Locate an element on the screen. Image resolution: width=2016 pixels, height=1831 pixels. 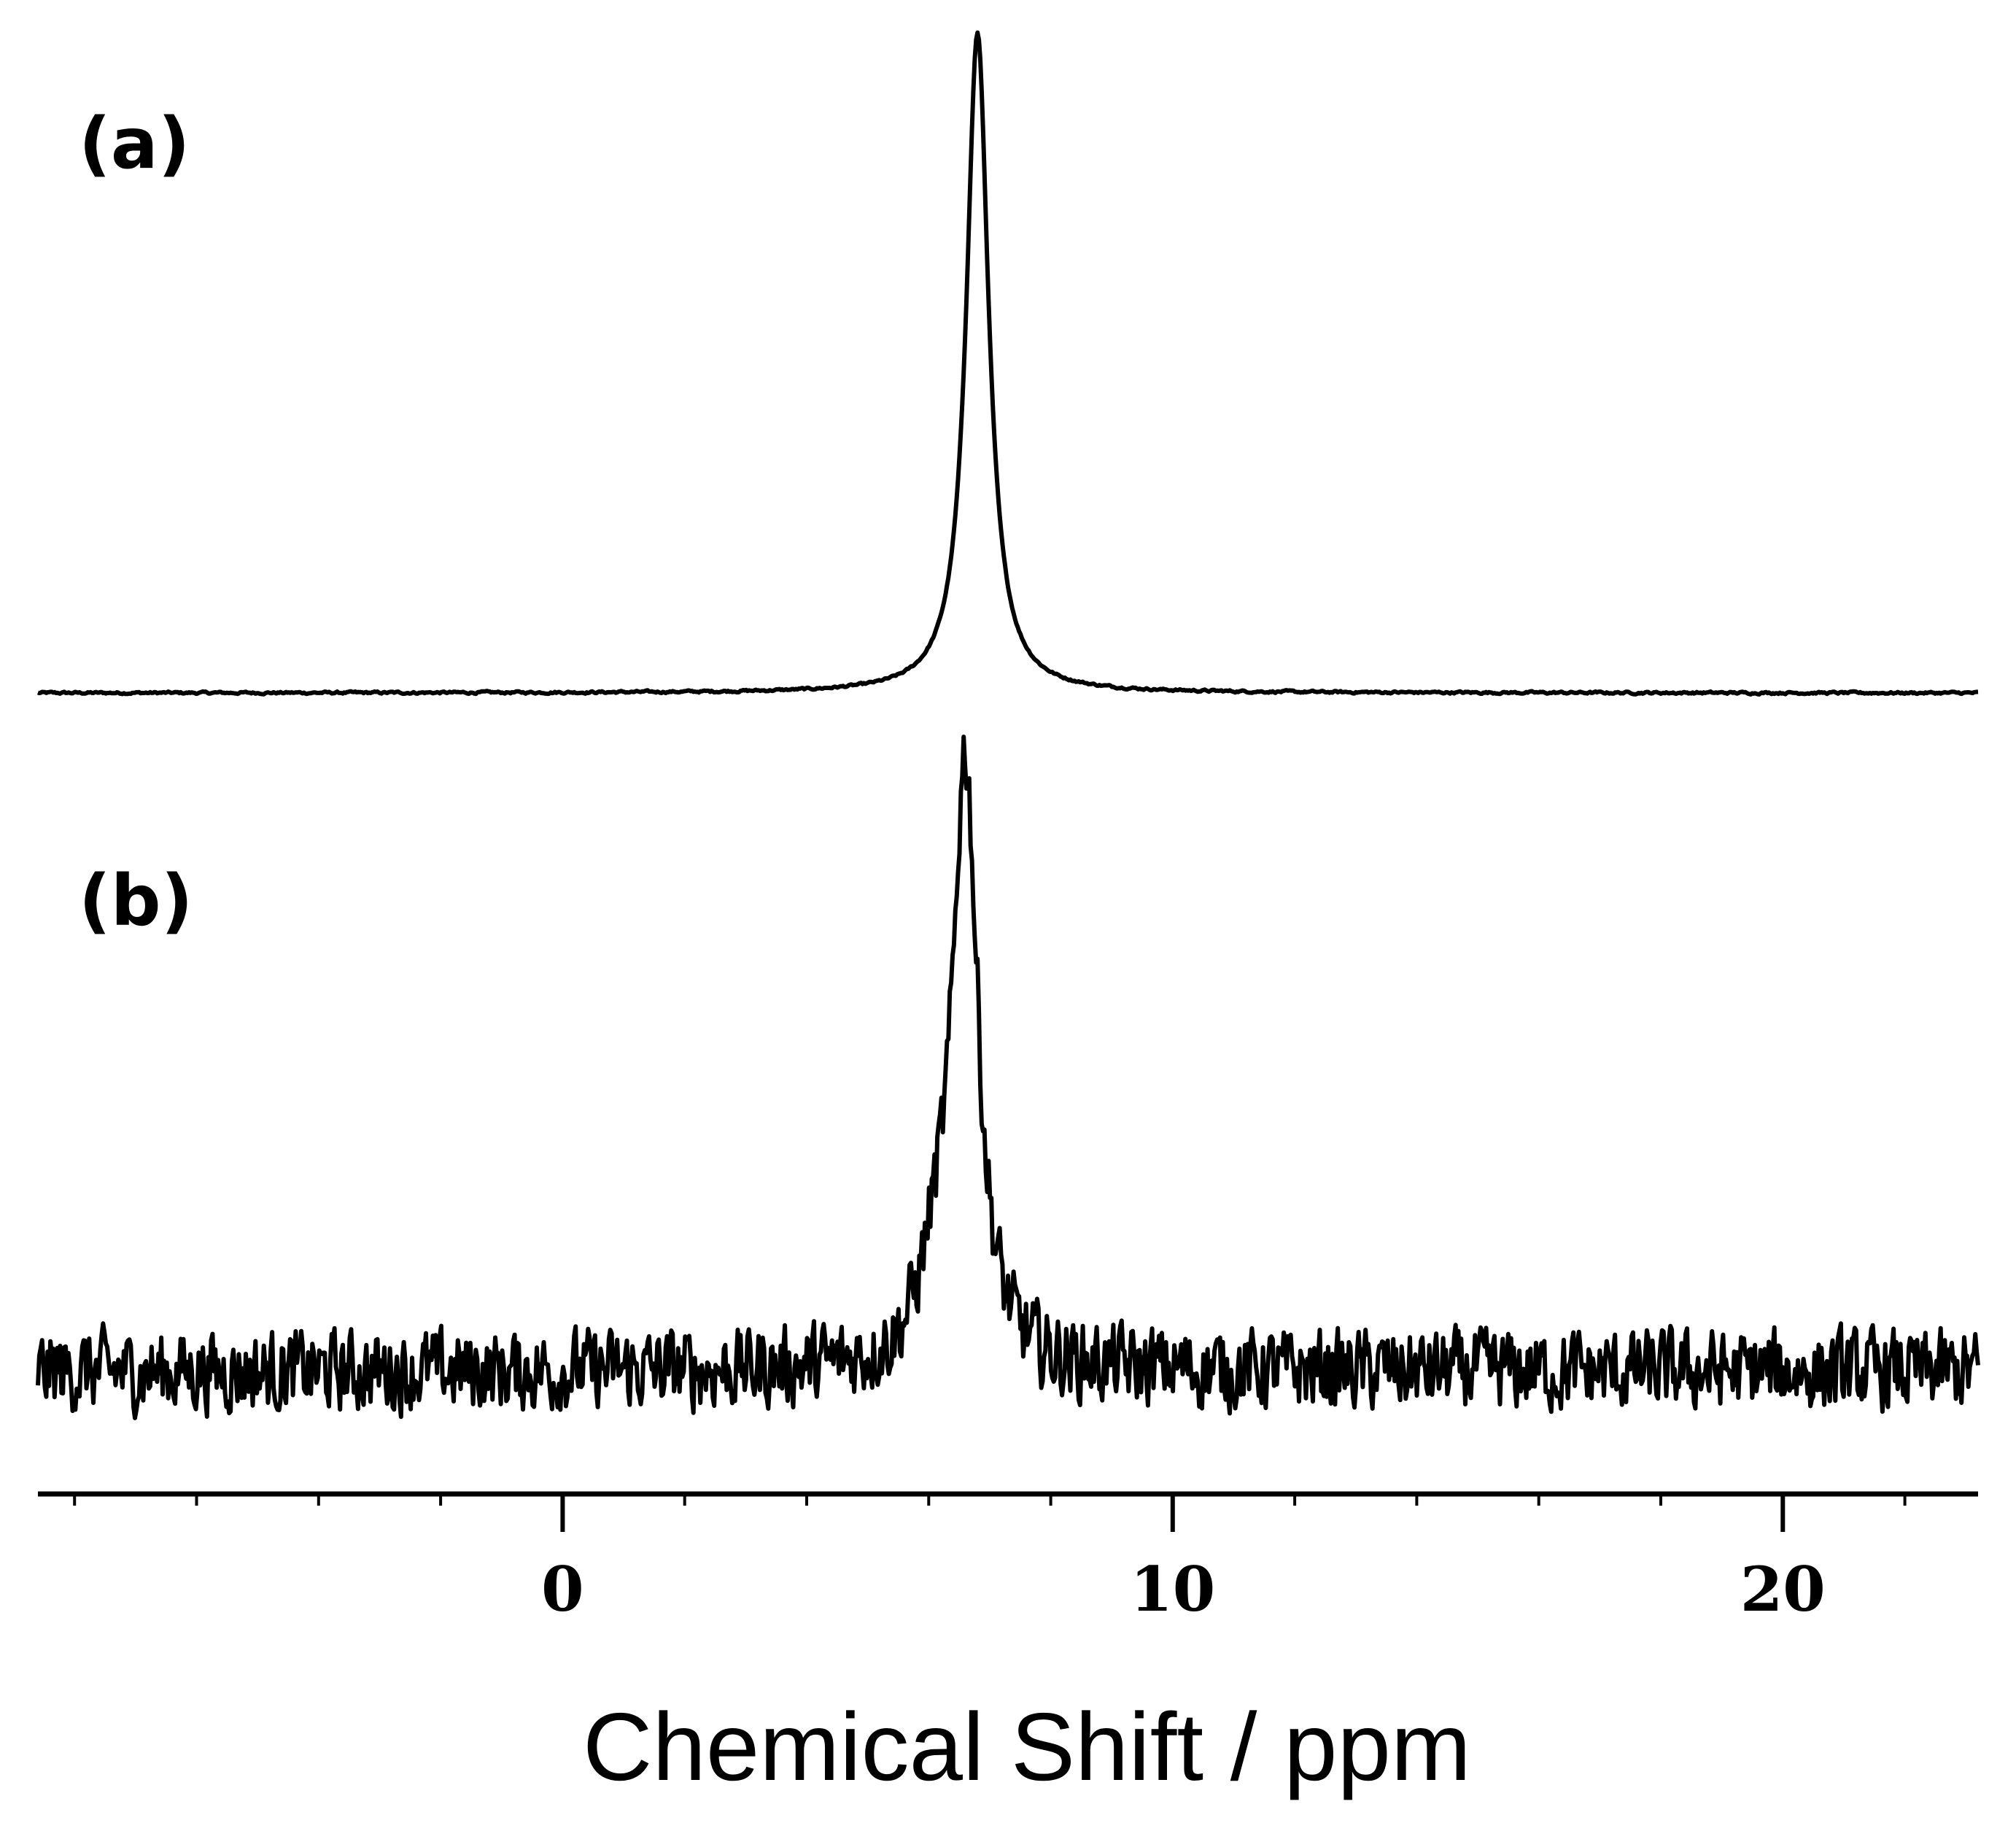
panel-label-b: (b) is located at coordinates (136, 901).